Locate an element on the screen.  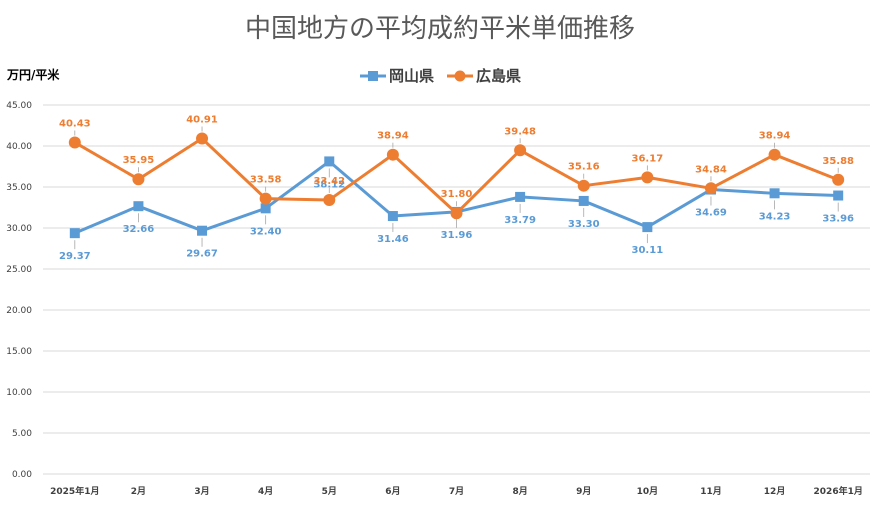
x-tick-label: 11月 is located at coordinates (711, 491).